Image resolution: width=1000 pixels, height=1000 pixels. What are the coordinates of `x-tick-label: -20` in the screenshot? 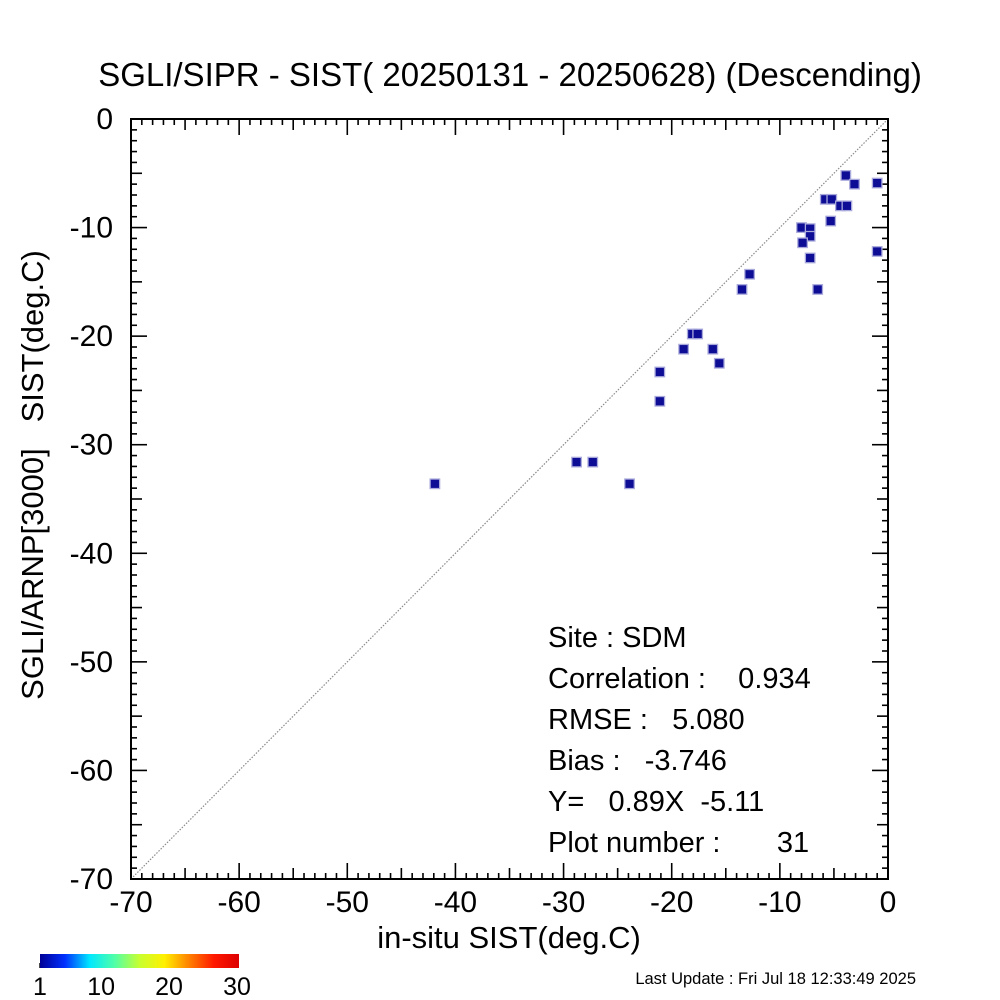 It's located at (671, 902).